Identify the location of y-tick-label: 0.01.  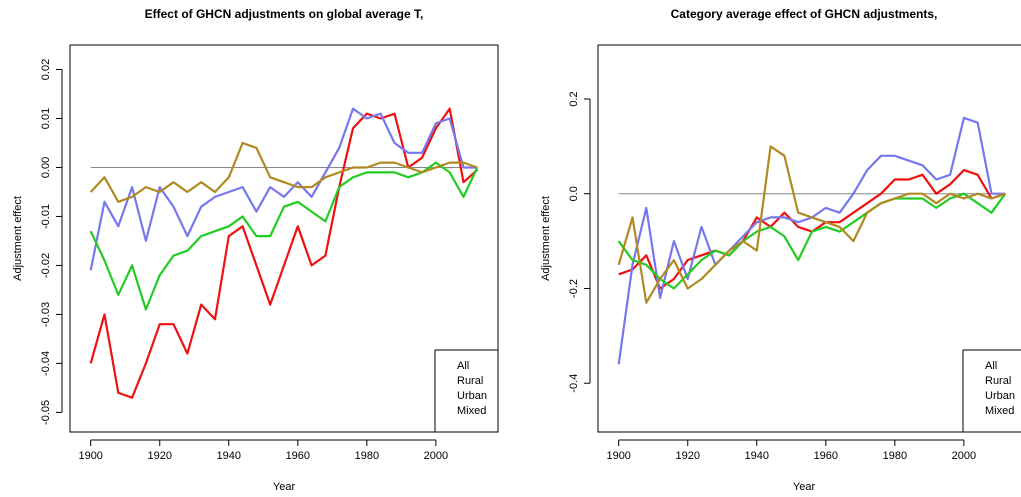
(46, 118).